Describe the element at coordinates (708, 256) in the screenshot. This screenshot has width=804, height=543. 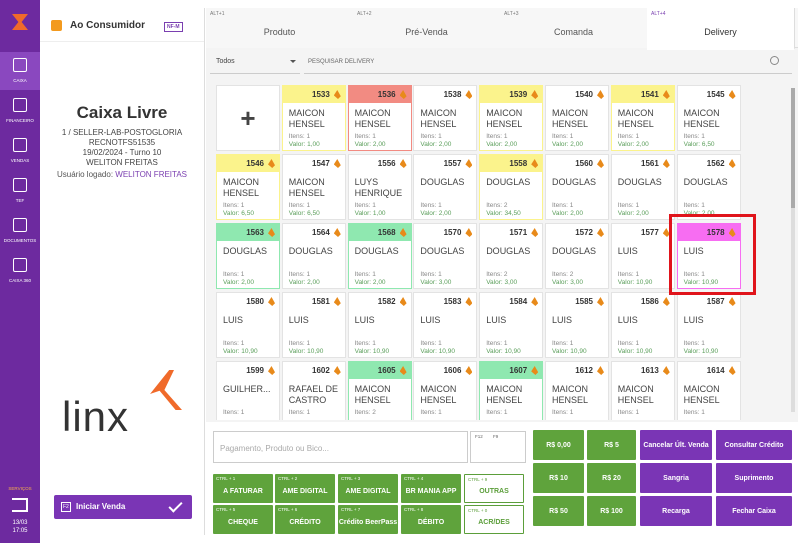
I see `delivery-card: 1578 LUIS Itens: 1 Valor: 10,90` at that location.